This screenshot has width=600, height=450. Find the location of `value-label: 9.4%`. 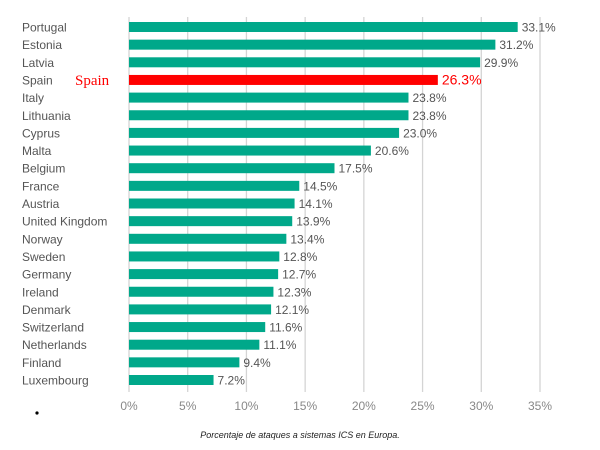

value-label: 9.4% is located at coordinates (257, 363).